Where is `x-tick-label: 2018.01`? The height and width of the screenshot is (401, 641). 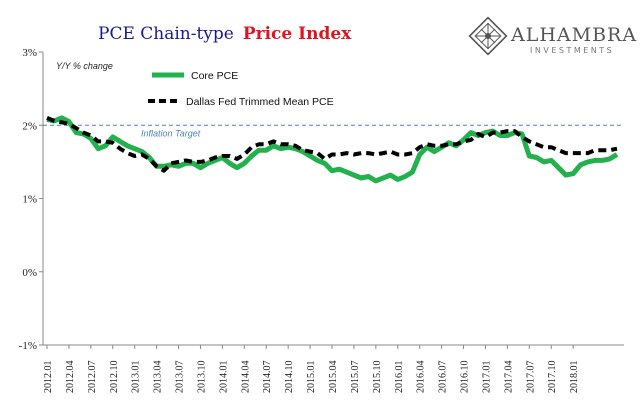
x-tick-label: 2018.01 is located at coordinates (574, 377).